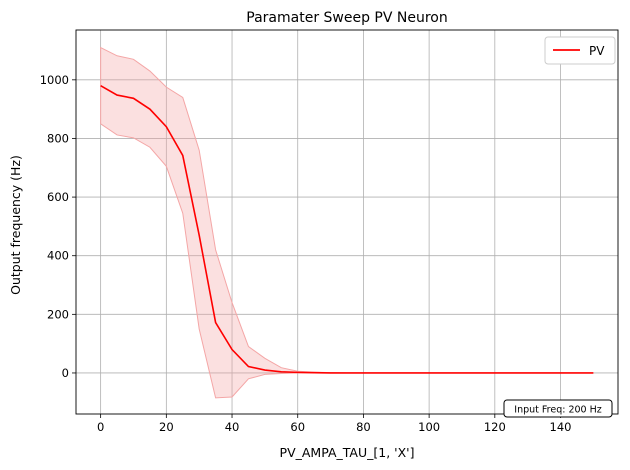  I want to click on y-tick-label: 200, so click(58, 314).